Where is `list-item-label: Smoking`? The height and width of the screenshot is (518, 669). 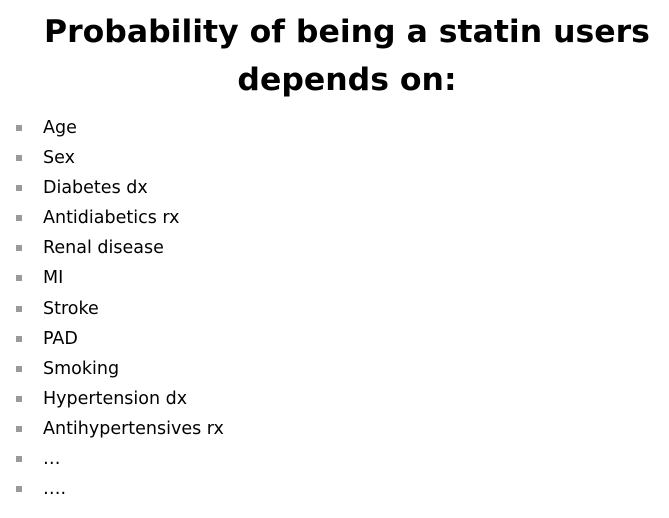 list-item-label: Smoking is located at coordinates (81, 368).